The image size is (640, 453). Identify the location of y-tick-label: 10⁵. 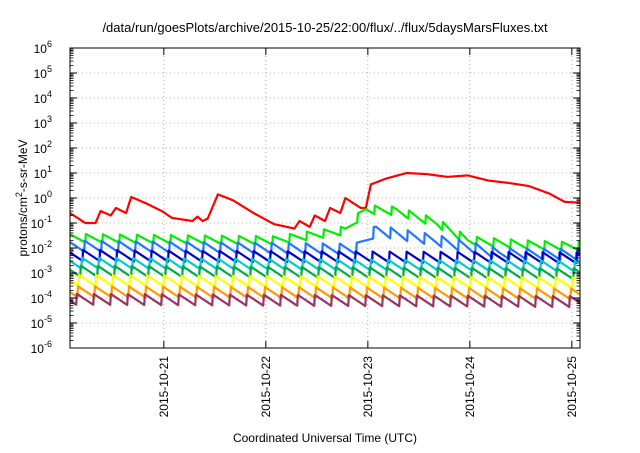
(43, 72).